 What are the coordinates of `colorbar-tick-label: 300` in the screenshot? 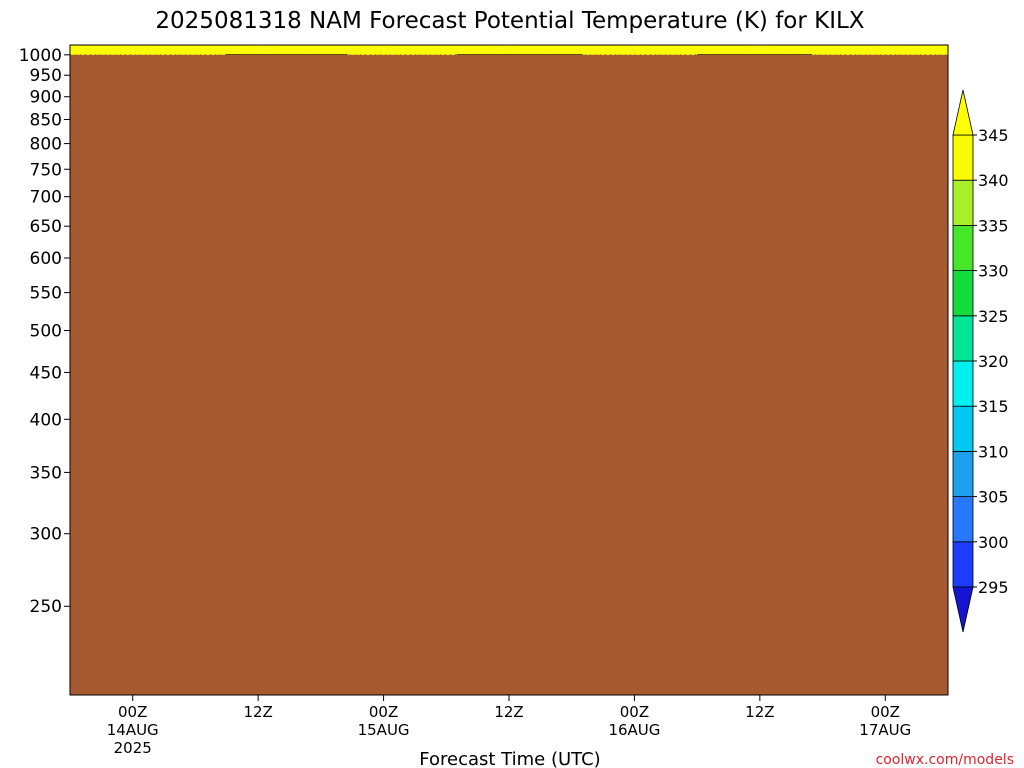 It's located at (993, 542).